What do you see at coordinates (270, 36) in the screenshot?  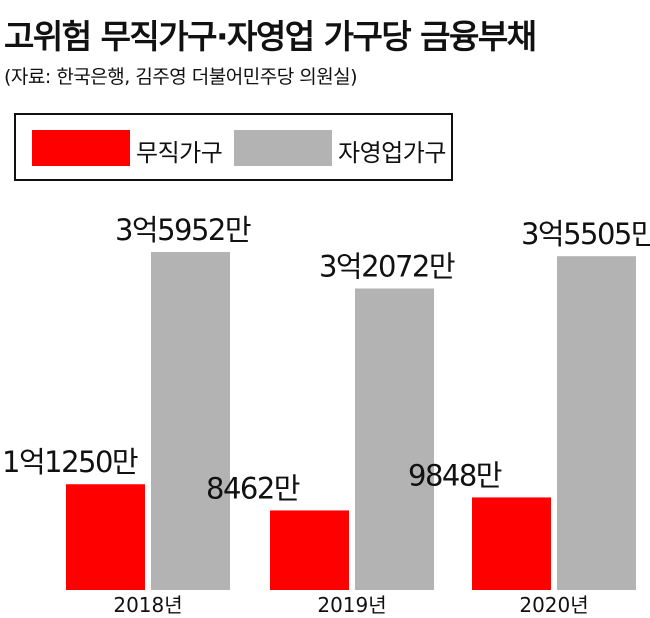 I see `chart-title: 고위험 무직가구·자영업 가구당 금융부채` at bounding box center [270, 36].